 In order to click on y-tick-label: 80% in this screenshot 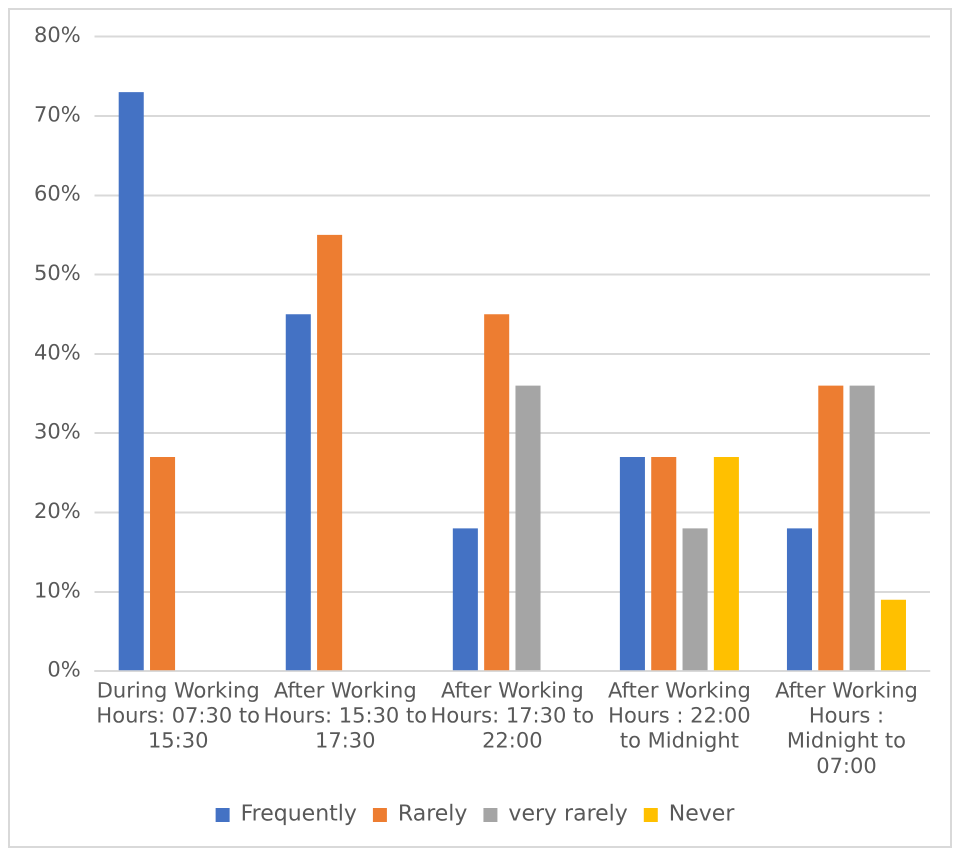, I will do `click(57, 35)`.